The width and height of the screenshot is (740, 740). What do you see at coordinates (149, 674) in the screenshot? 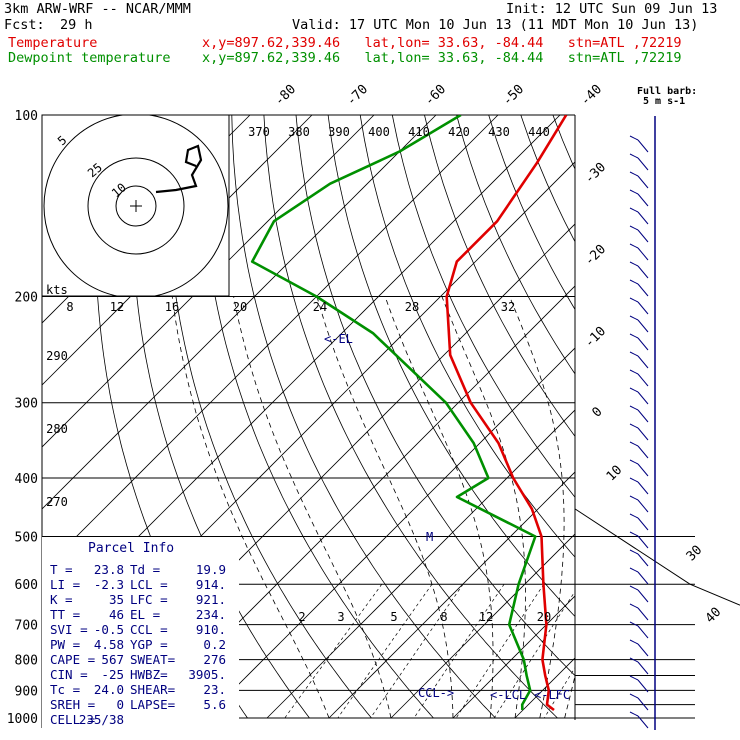
I see `parcel-key: HWBZ=` at bounding box center [149, 674].